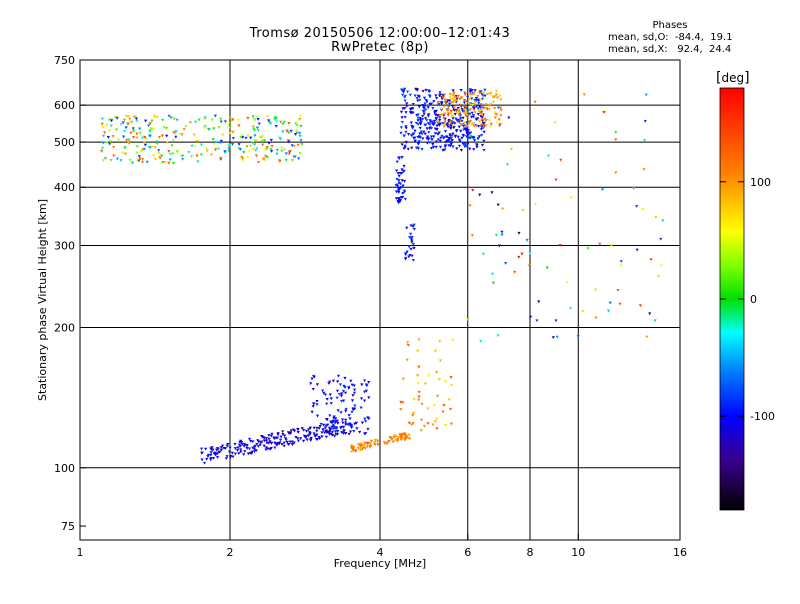 This screenshot has height=604, width=800. What do you see at coordinates (380, 33) in the screenshot?
I see `chart-title: Tromsø 20150506 12:00:00–12:01:43` at bounding box center [380, 33].